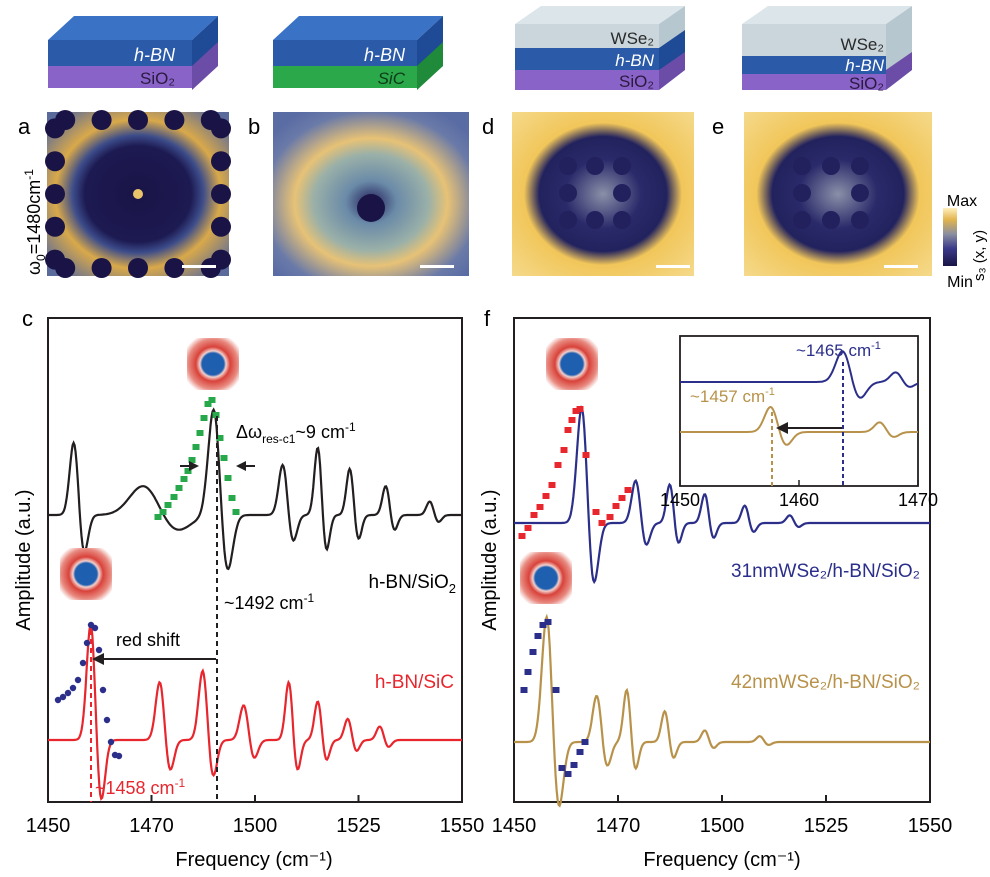 The image size is (990, 877). What do you see at coordinates (358, 53) in the screenshot?
I see `schematic-hbn-sic: h-BN SiC` at bounding box center [358, 53].